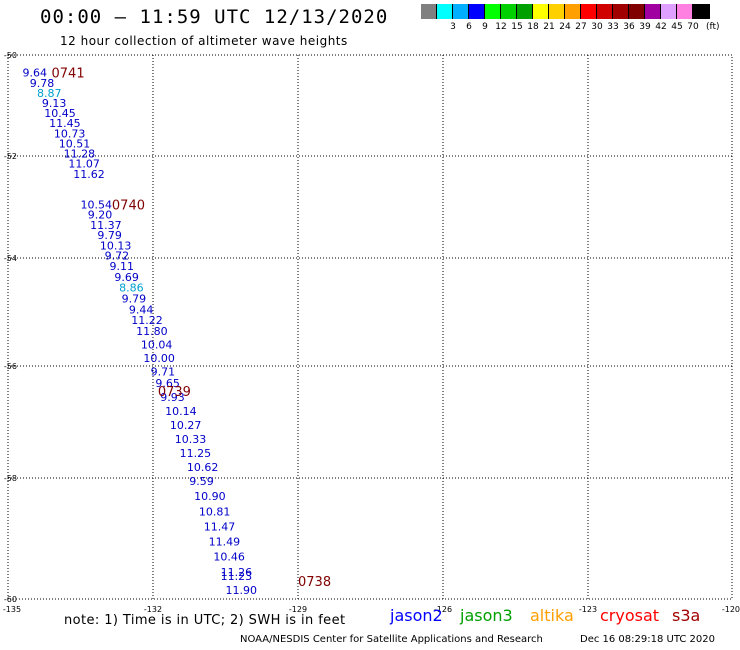 Image resolution: width=740 pixels, height=650 pixels. Describe the element at coordinates (501, 27) in the screenshot. I see `scale-label: 12` at that location.